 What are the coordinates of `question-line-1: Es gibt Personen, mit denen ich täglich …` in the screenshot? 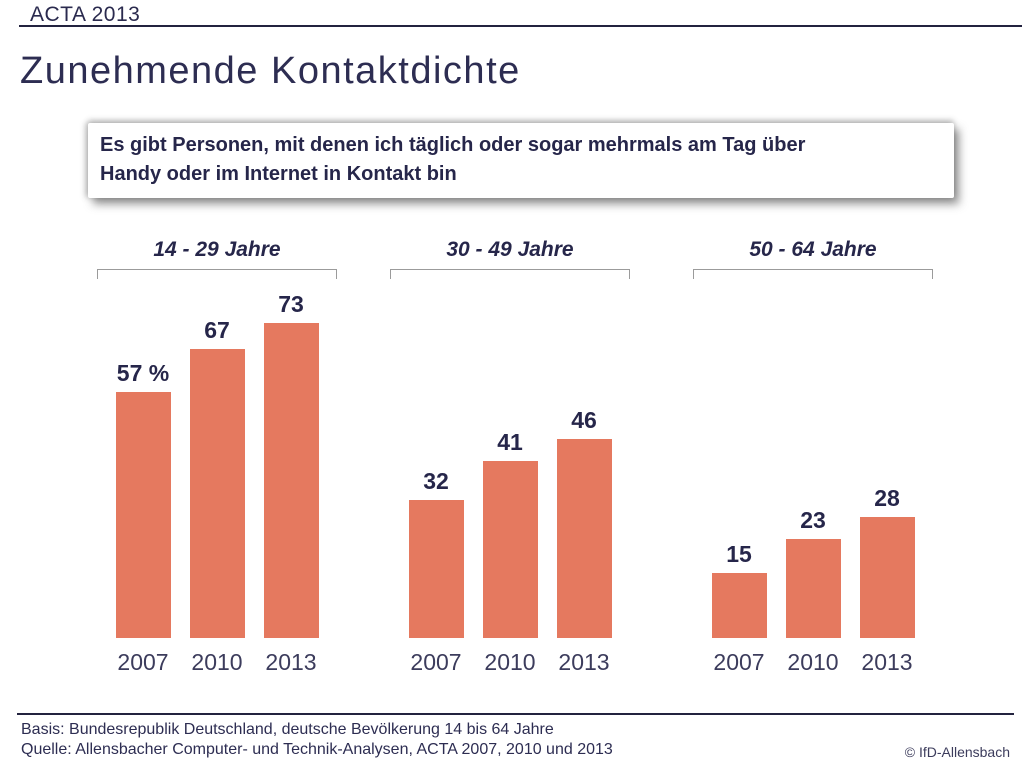 It's located at (453, 145).